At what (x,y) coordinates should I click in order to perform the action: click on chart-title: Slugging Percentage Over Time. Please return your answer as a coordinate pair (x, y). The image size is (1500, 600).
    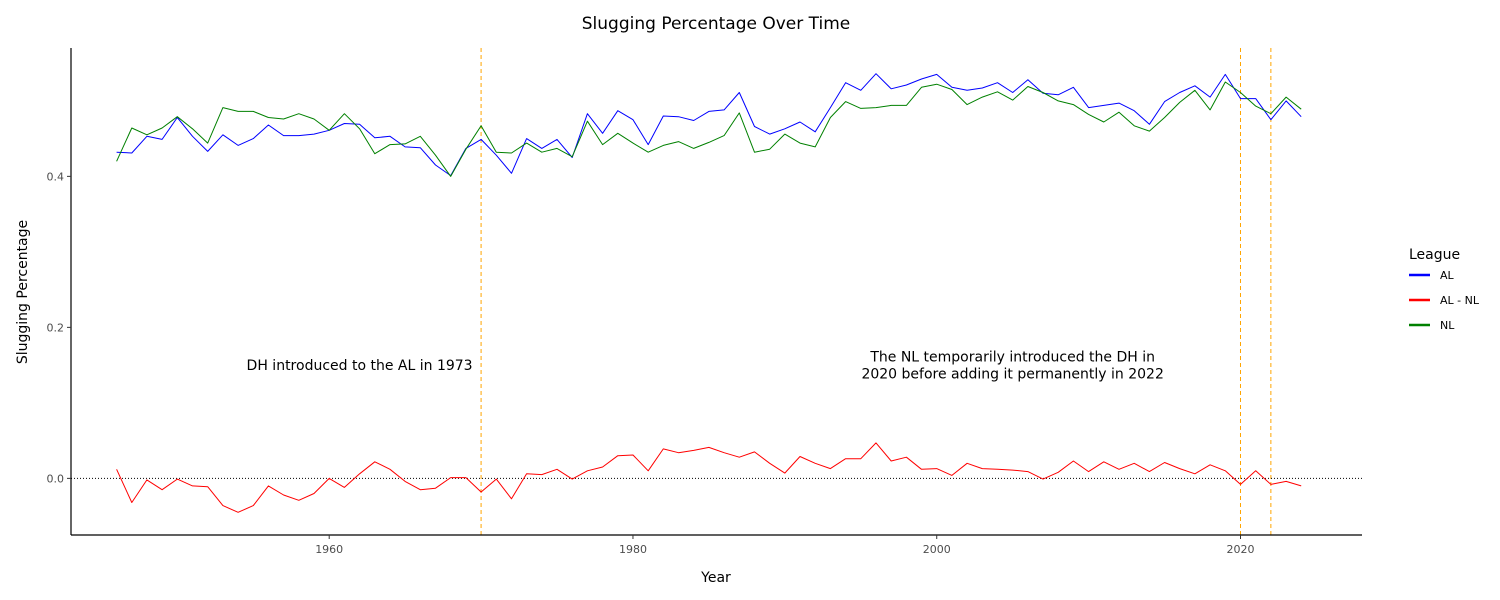
    Looking at the image, I should click on (716, 24).